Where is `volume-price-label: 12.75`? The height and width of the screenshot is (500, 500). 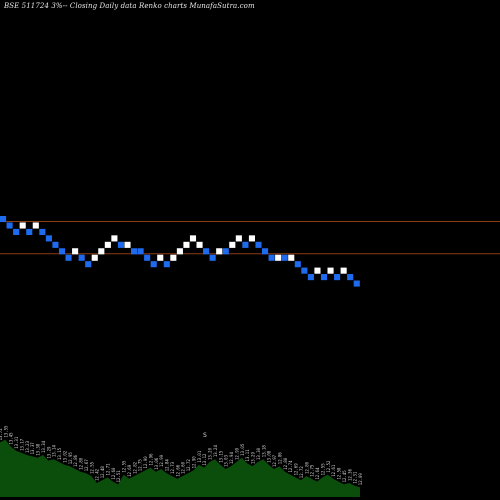 volume-price-label: 12.75 is located at coordinates (312, 470).